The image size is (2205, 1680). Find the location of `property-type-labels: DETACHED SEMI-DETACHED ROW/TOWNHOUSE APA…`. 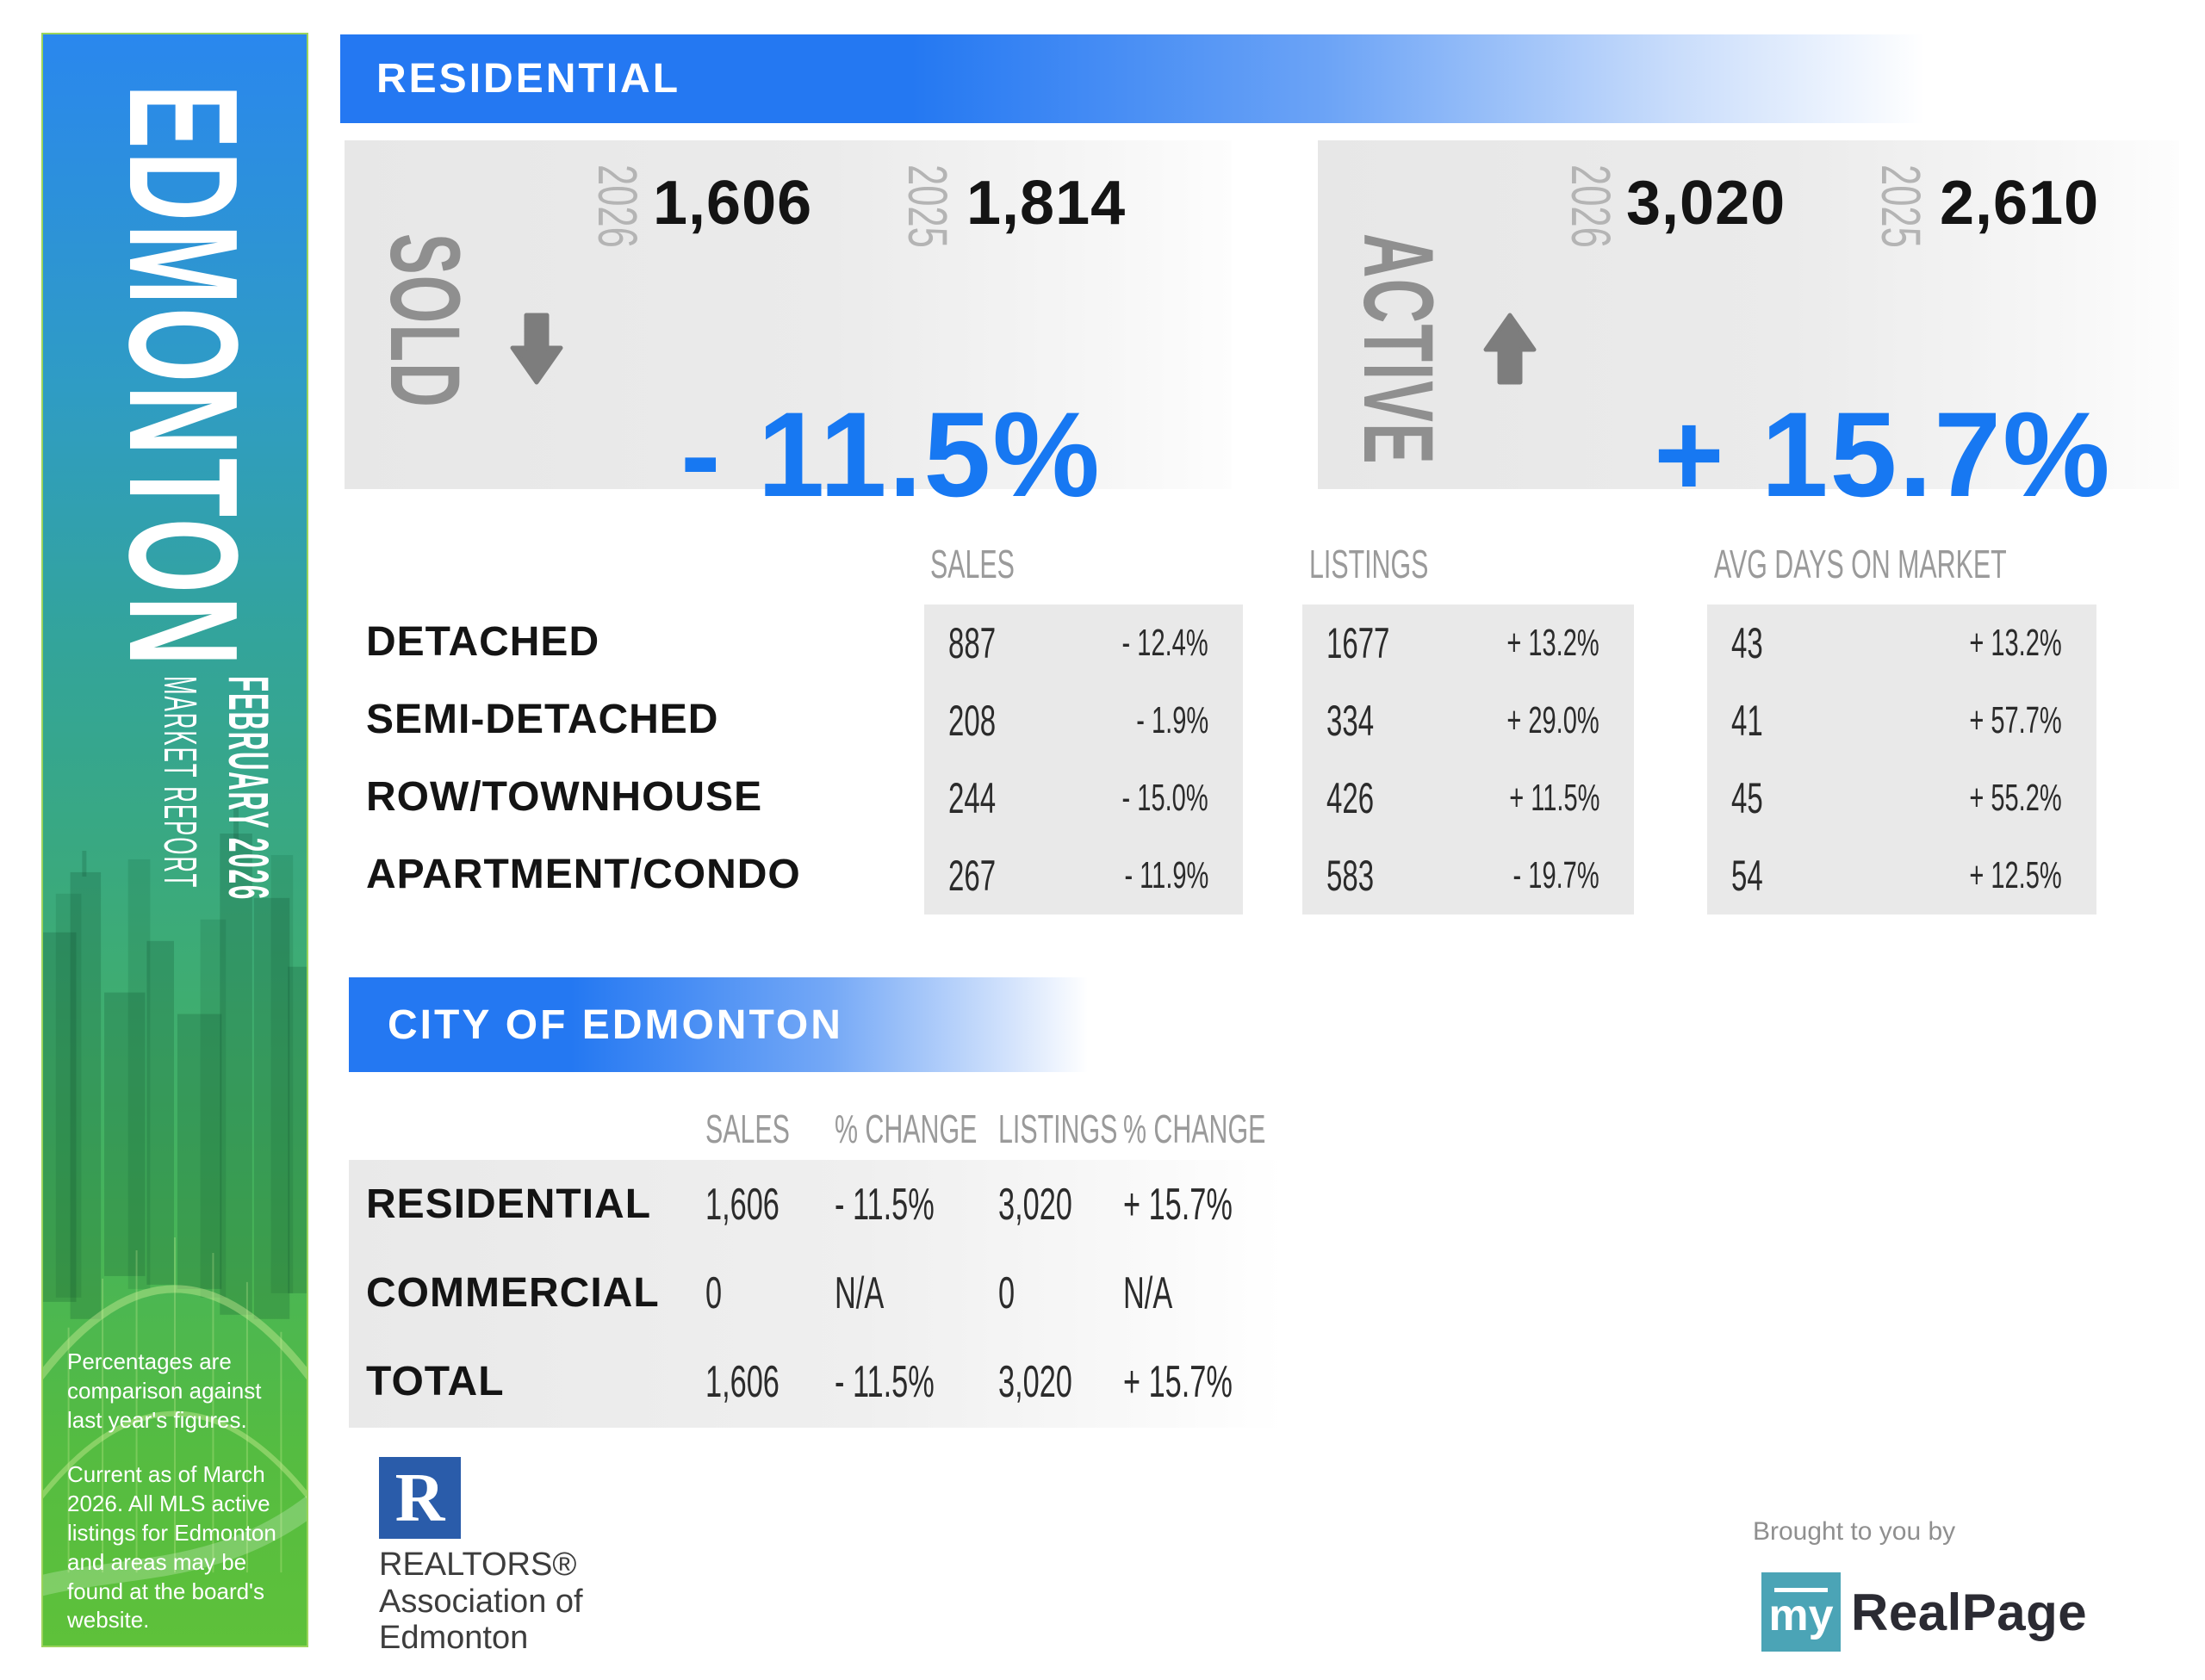

property-type-labels: DETACHED SEMI-DETACHED ROW/TOWNHOUSE APA… is located at coordinates (633, 758).